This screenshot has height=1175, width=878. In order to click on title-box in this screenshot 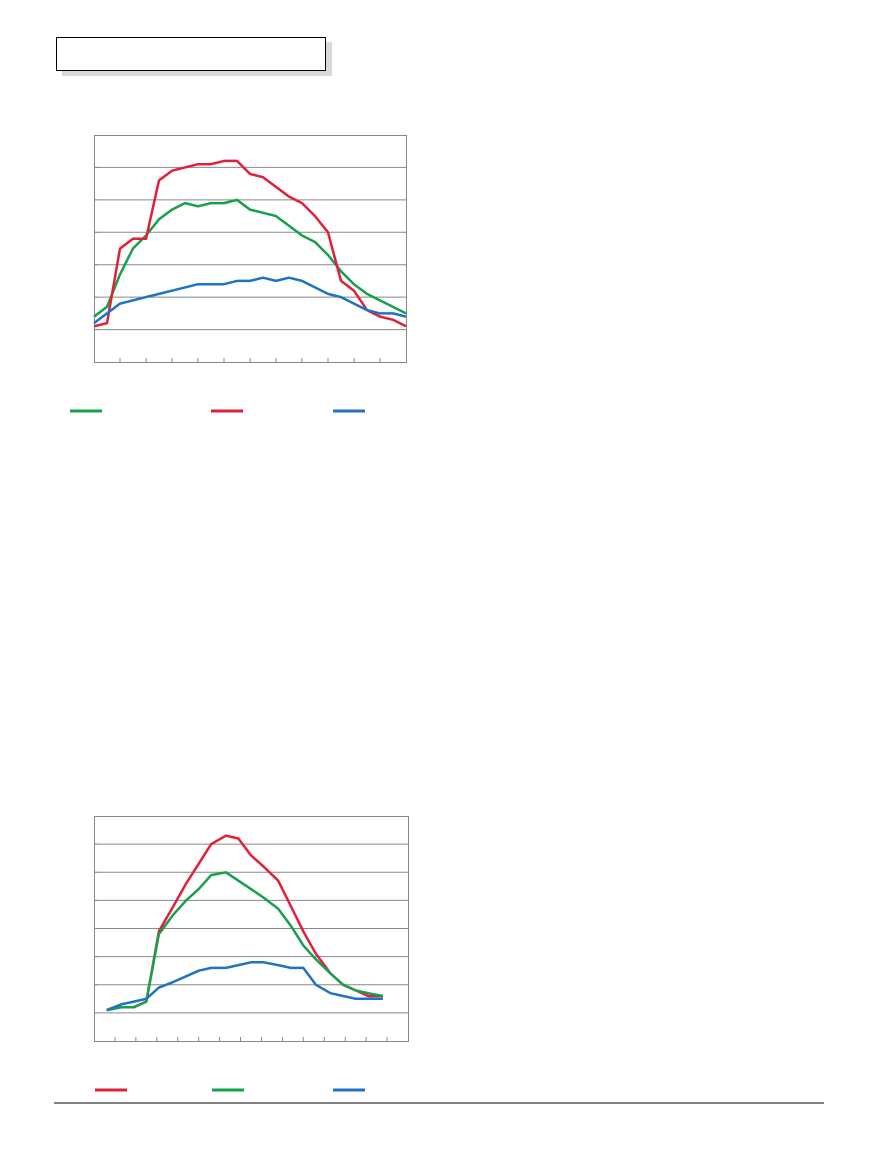, I will do `click(191, 54)`.